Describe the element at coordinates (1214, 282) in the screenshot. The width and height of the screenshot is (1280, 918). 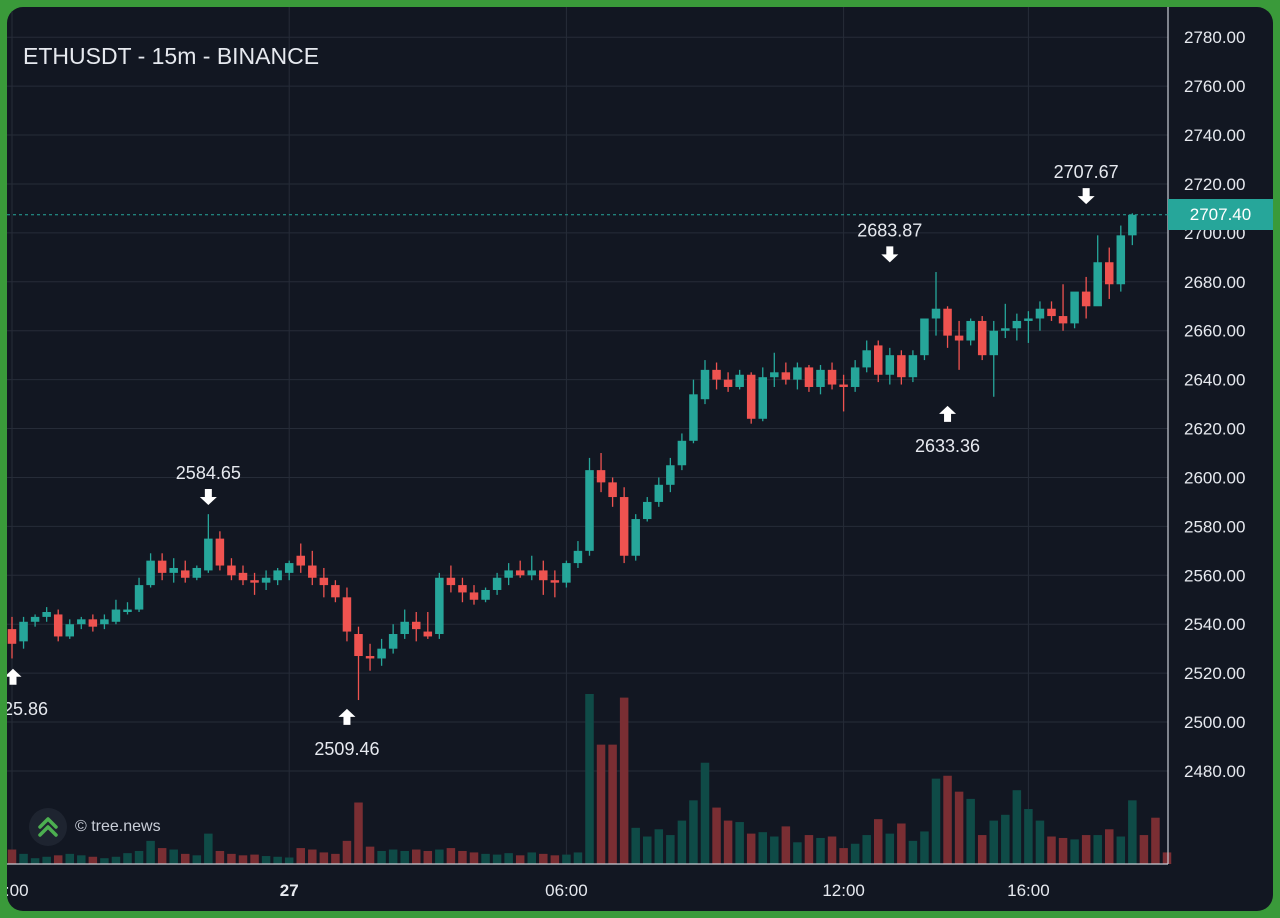
I see `y-tick-label: 2680.00` at that location.